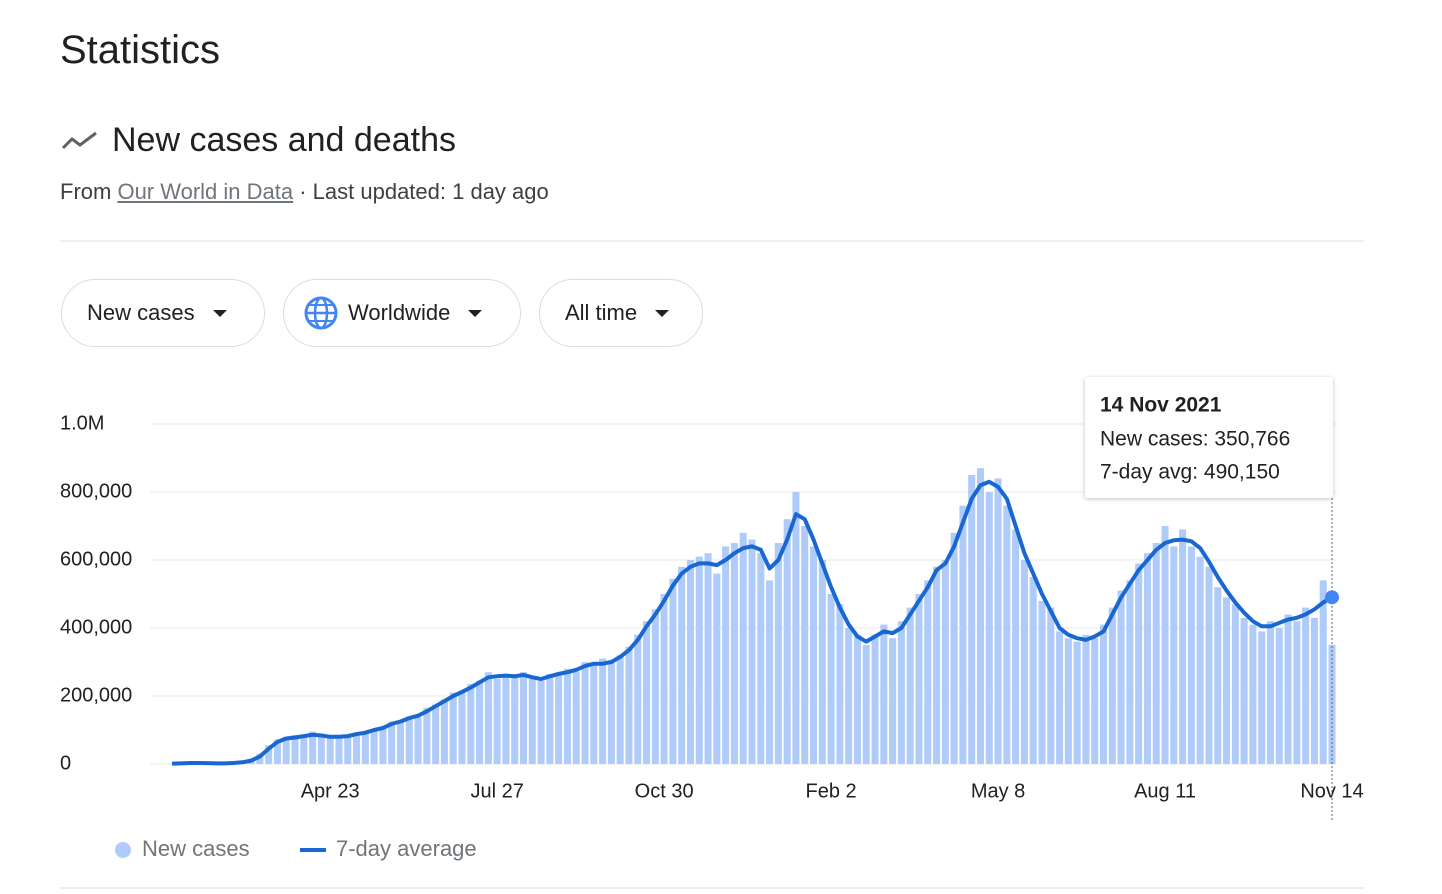  What do you see at coordinates (402, 313) in the screenshot?
I see `region-dropdown: Worldwide` at bounding box center [402, 313].